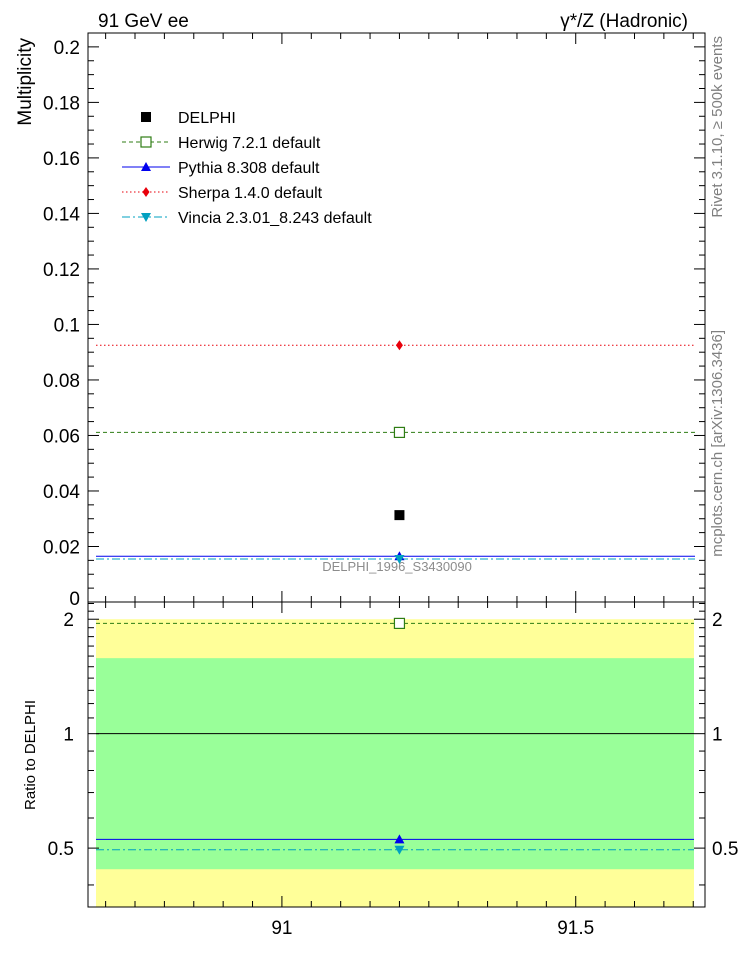 The image size is (746, 972). What do you see at coordinates (74, 599) in the screenshot?
I see `main-y-tick-label: 0` at bounding box center [74, 599].